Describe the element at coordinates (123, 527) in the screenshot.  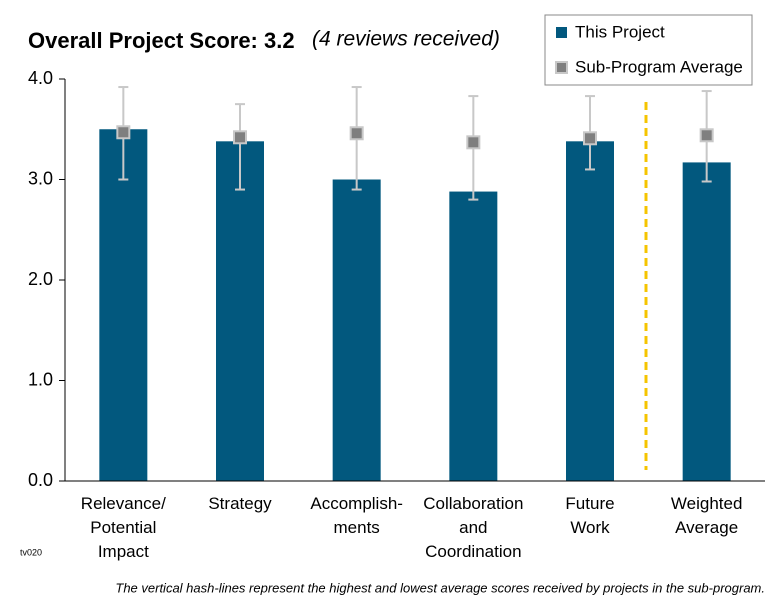
I see `x-tick-label: Relevance/ Potential Impact` at that location.